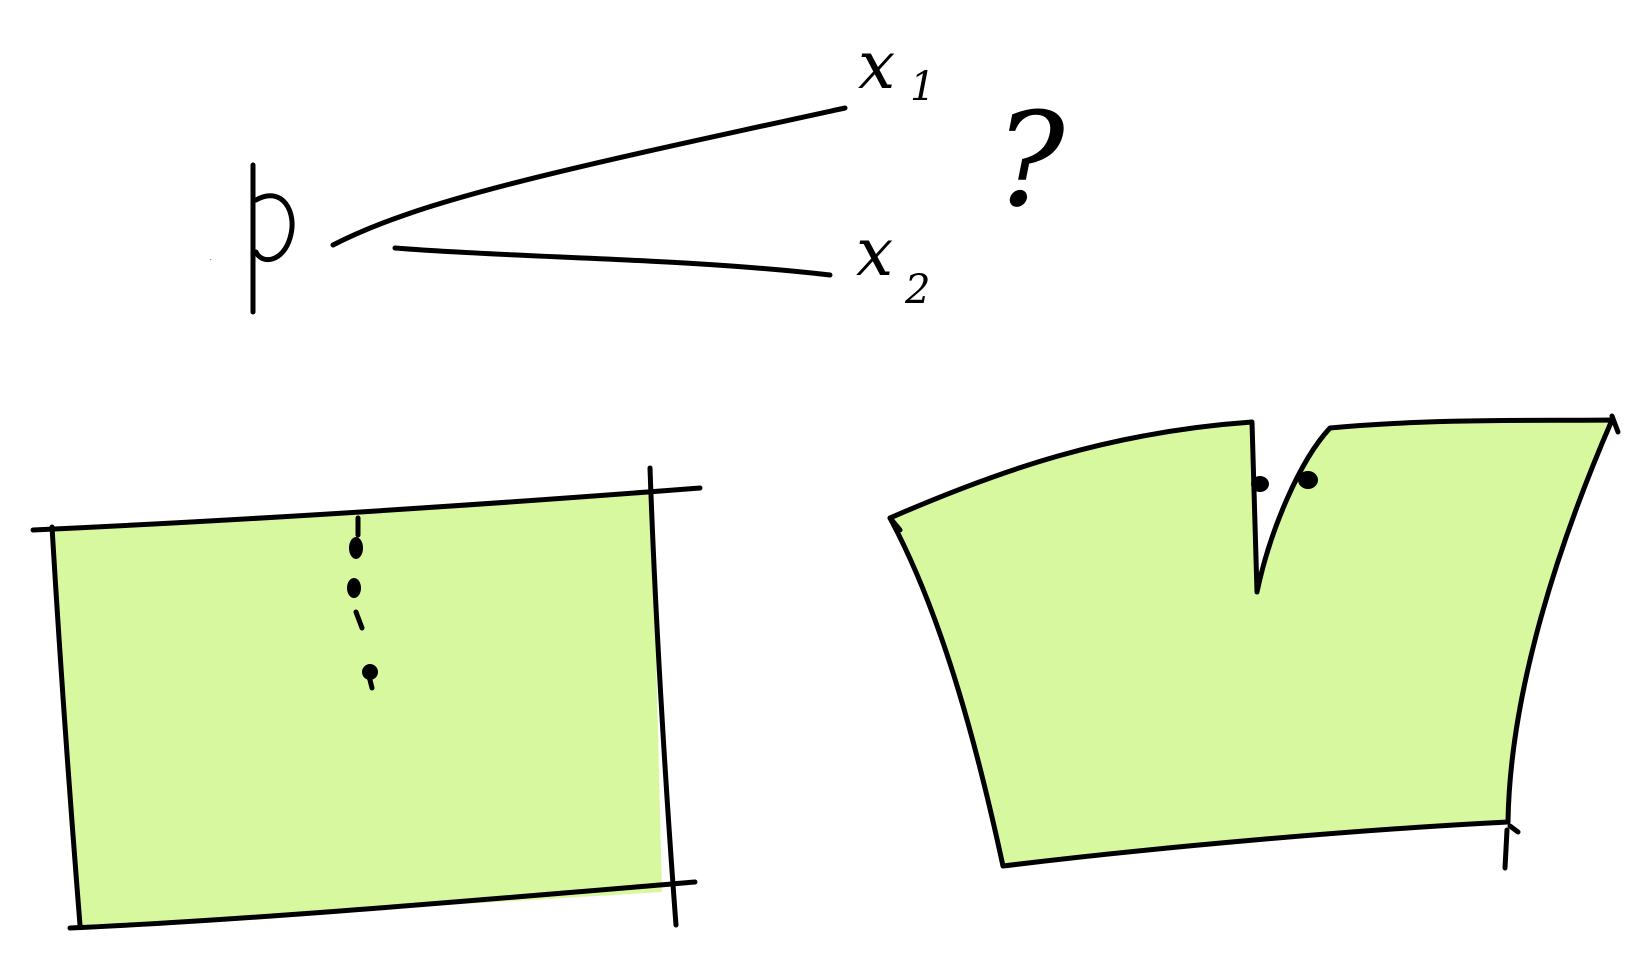 The height and width of the screenshot is (958, 1626). I want to click on rectangle-top-edge, so click(366, 509).